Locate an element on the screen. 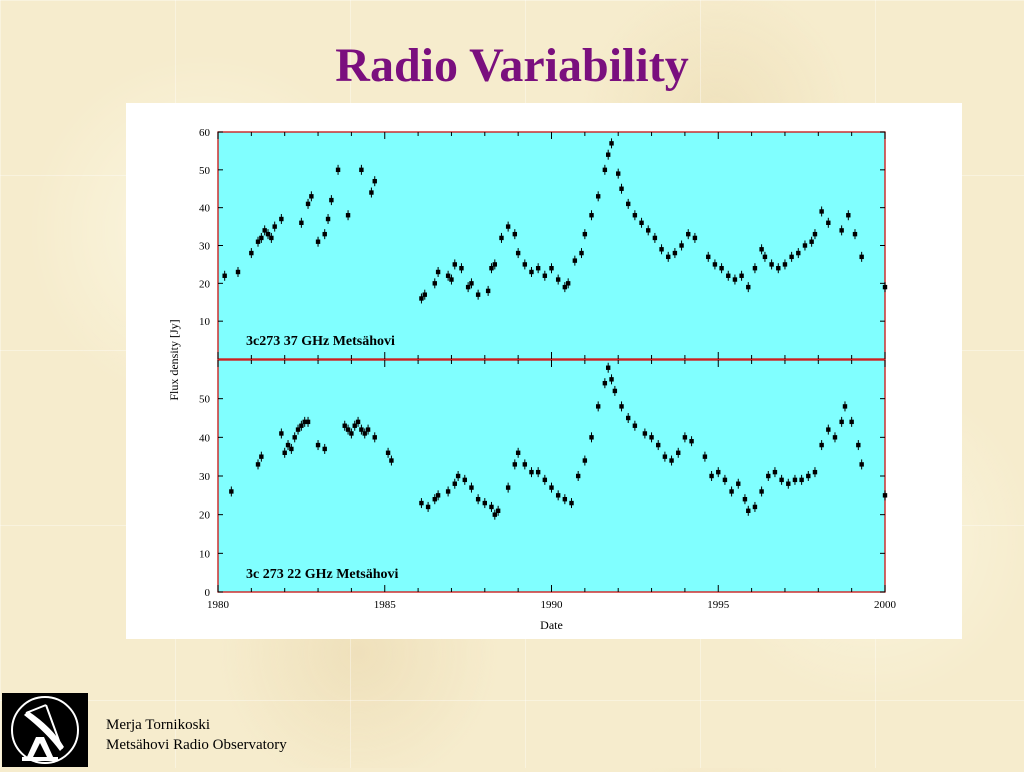  observatory-logo is located at coordinates (45, 730).